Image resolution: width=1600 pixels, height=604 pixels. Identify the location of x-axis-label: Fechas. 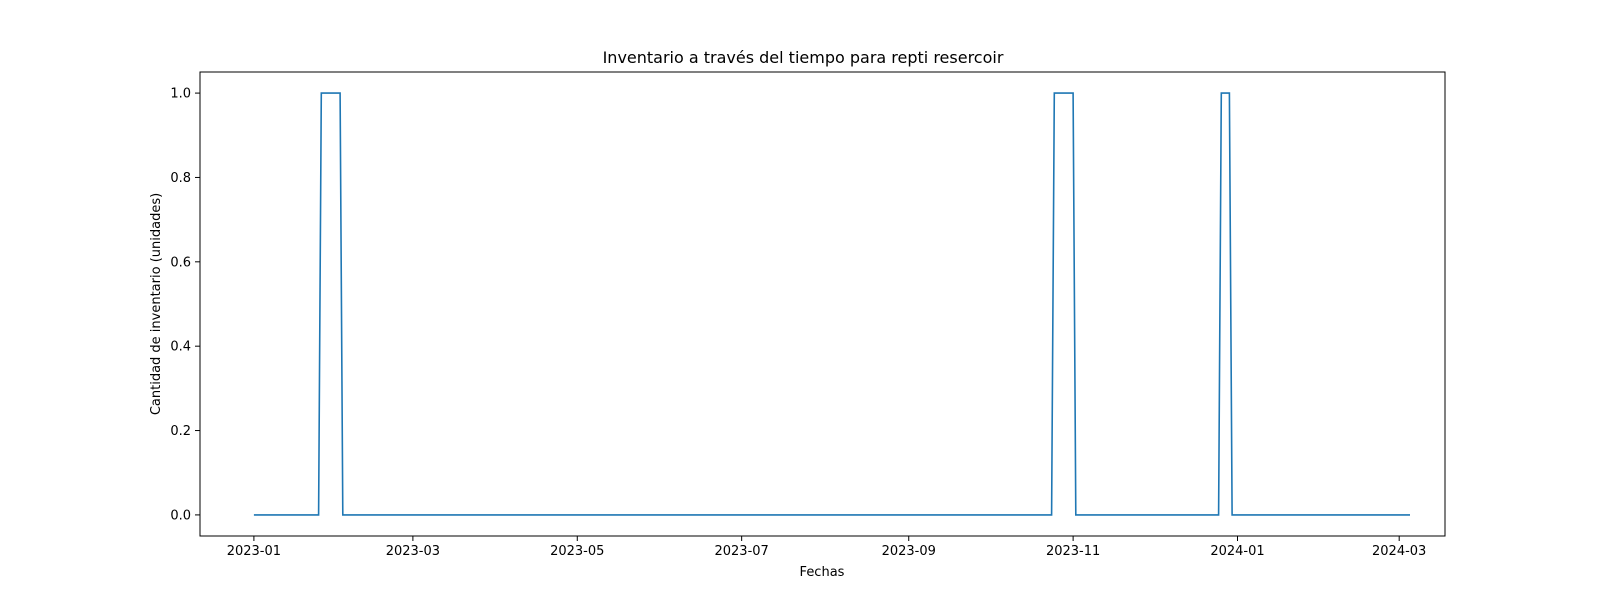
(822, 572).